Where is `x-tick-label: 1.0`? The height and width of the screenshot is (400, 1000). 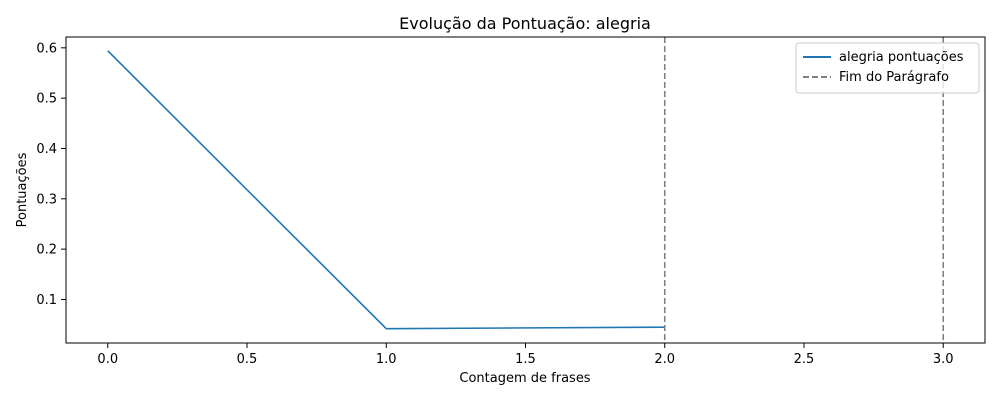 x-tick-label: 1.0 is located at coordinates (386, 359).